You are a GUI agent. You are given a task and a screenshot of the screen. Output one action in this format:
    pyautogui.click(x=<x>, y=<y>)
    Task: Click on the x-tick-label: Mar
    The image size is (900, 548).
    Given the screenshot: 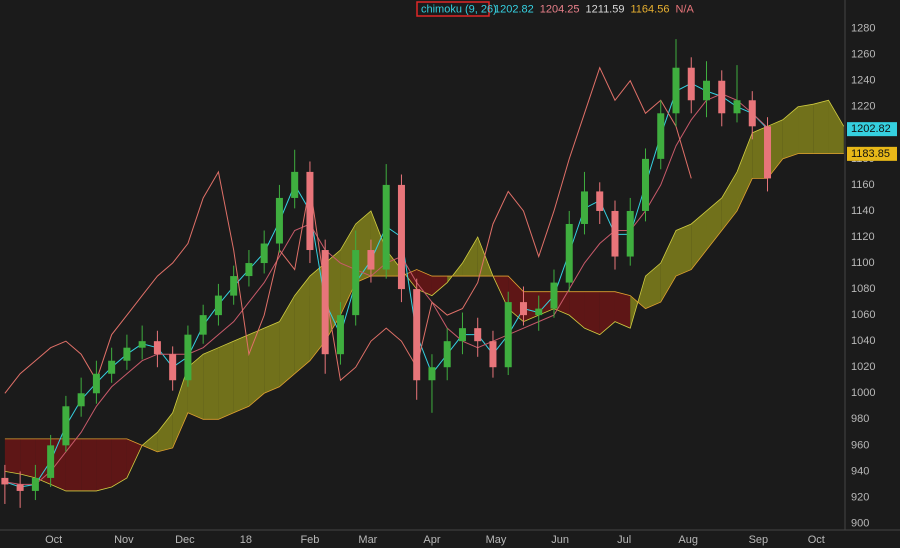 What is the action you would take?
    pyautogui.click(x=367, y=540)
    